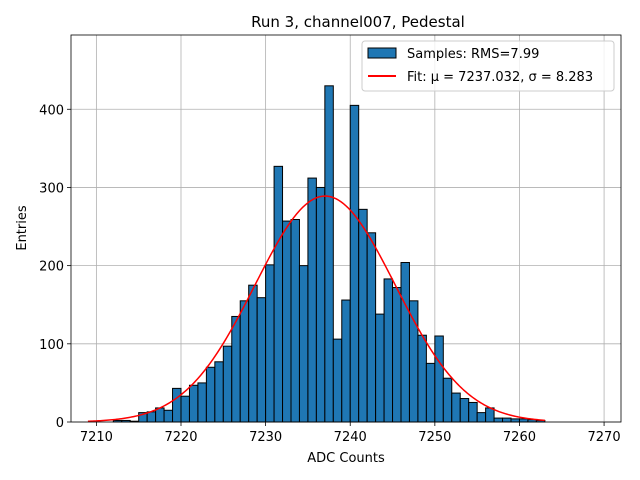 The height and width of the screenshot is (480, 640). What do you see at coordinates (96, 437) in the screenshot?
I see `x-tick-label: 7210` at bounding box center [96, 437].